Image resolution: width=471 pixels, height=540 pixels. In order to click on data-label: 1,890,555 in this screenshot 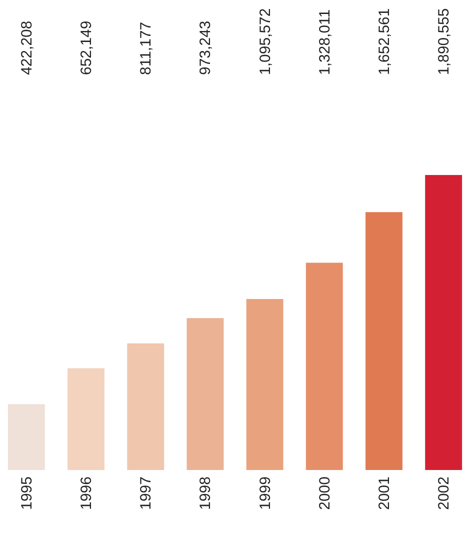, I will do `click(444, 41)`.